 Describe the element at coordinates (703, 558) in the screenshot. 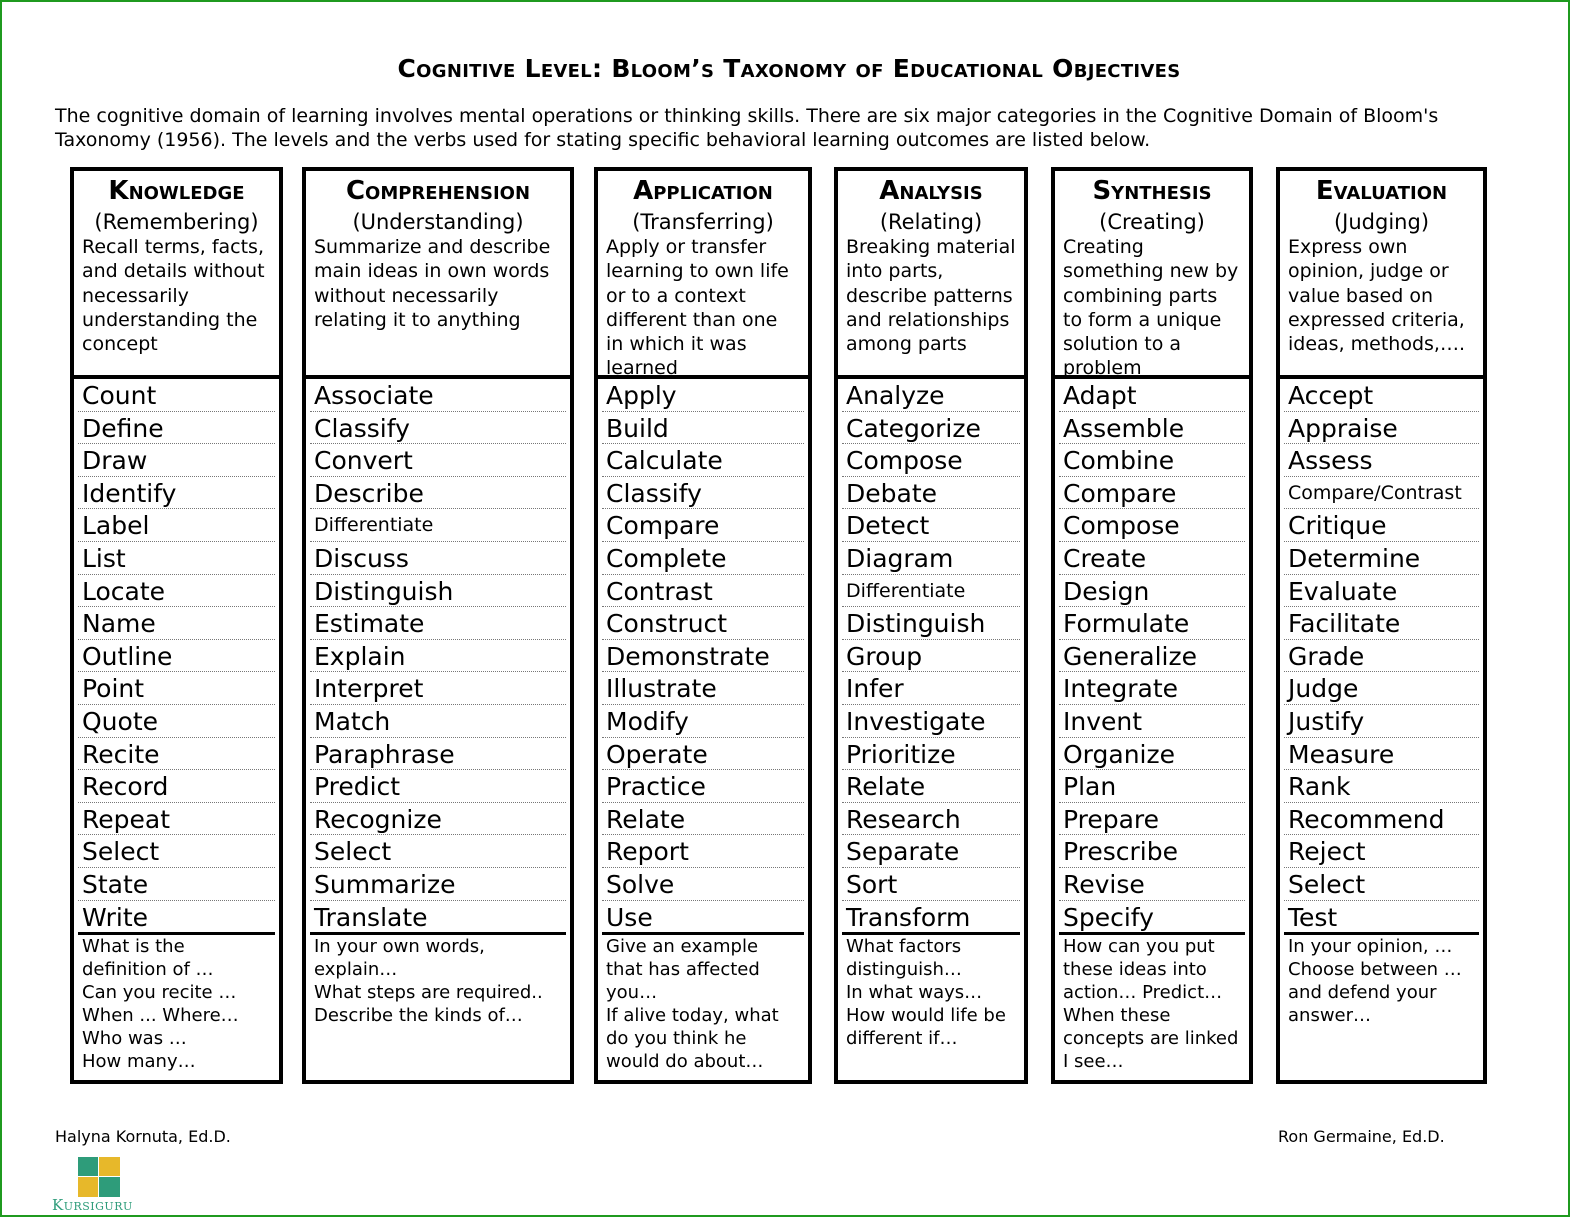

I see `verb-item: Complete` at that location.